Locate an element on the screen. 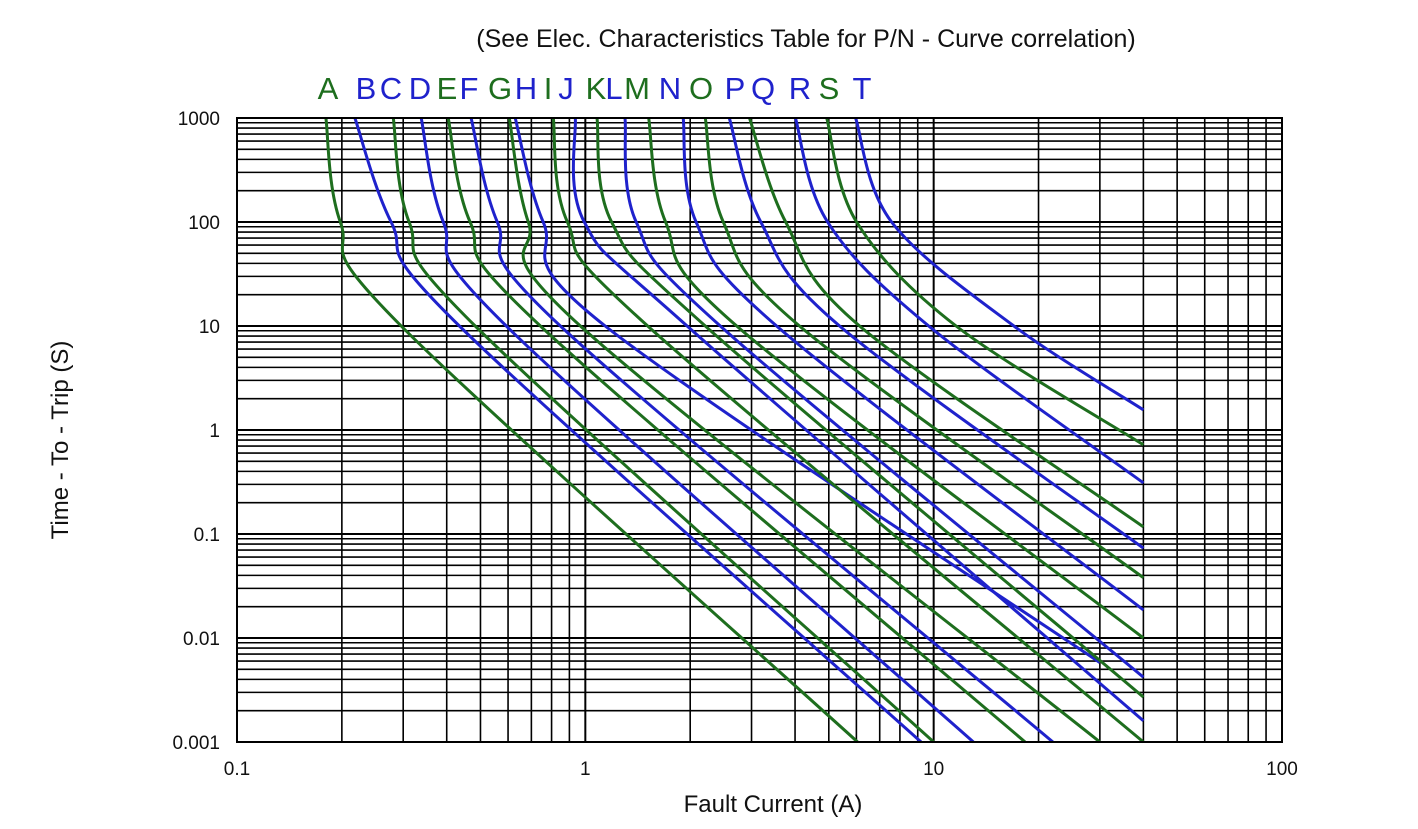  y-axis-label: Time - To - Trip (S) is located at coordinates (60, 440).